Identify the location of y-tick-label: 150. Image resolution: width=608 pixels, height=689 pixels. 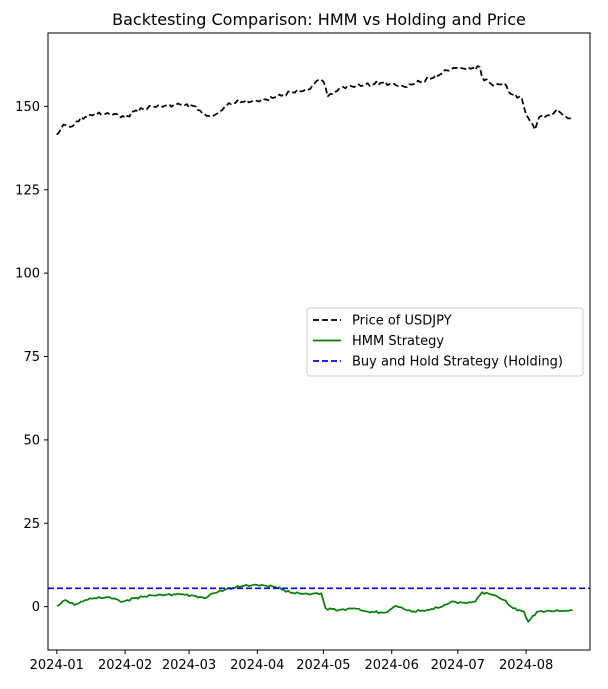
(27, 107).